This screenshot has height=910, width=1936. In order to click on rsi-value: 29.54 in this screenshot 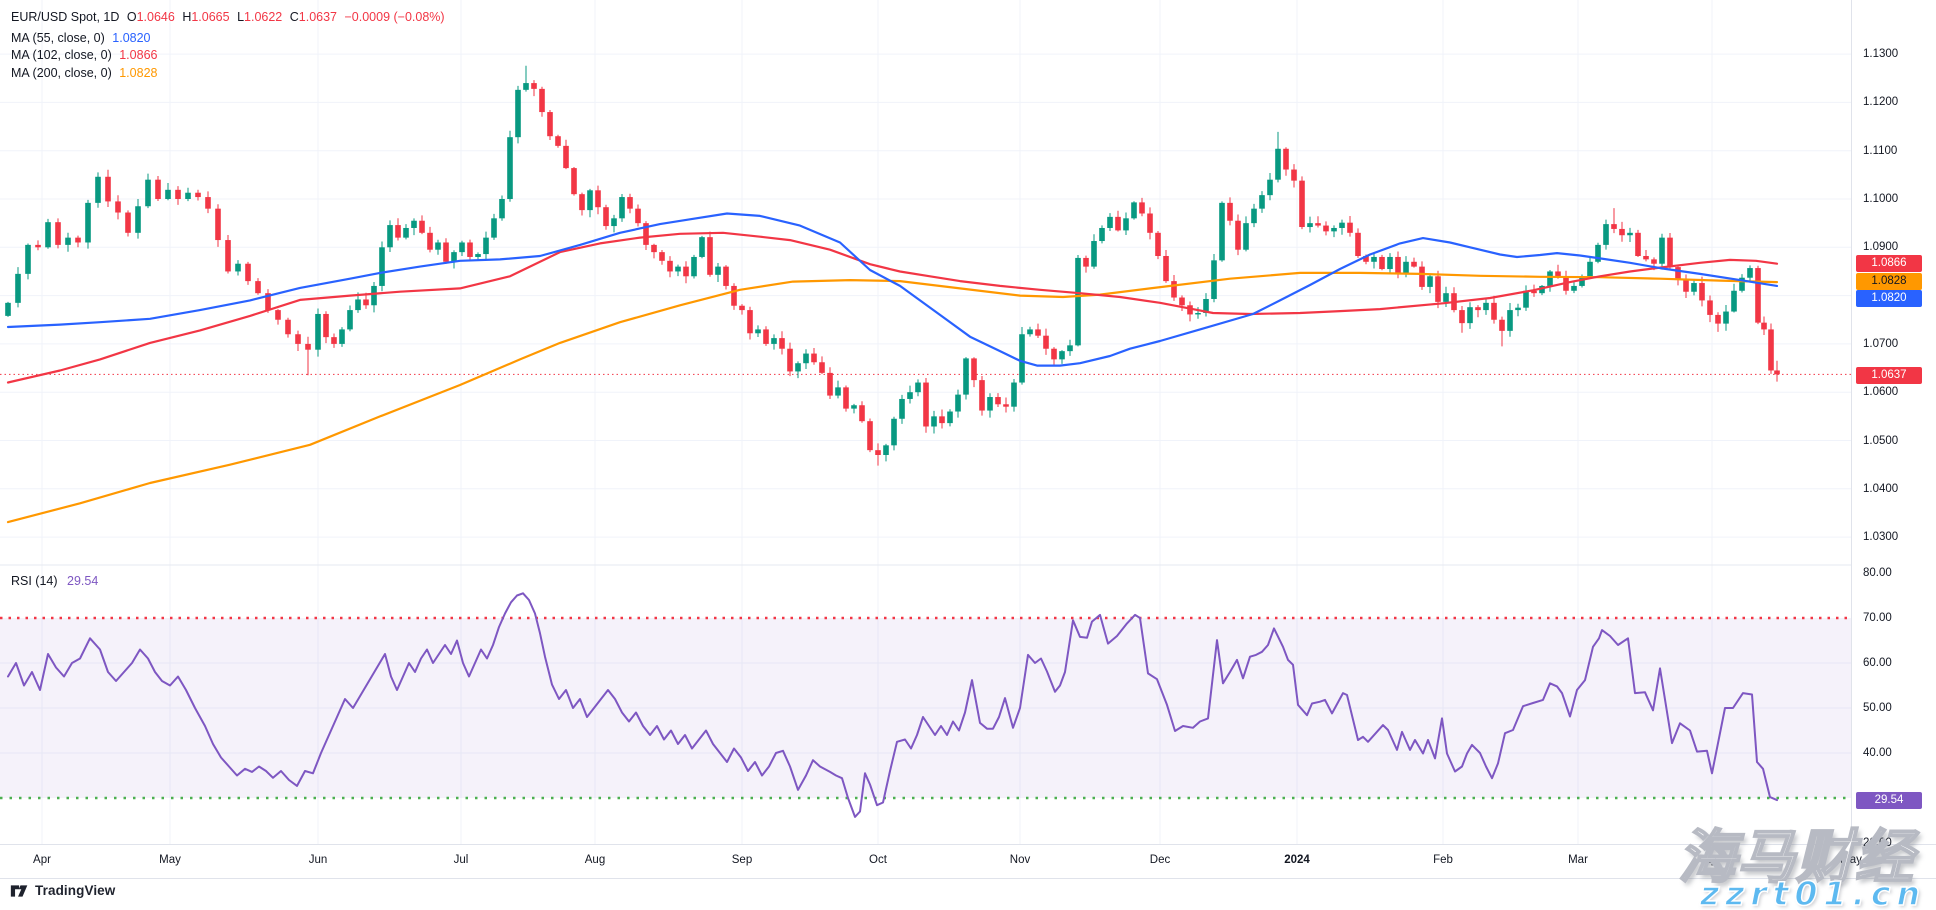, I will do `click(83, 581)`.